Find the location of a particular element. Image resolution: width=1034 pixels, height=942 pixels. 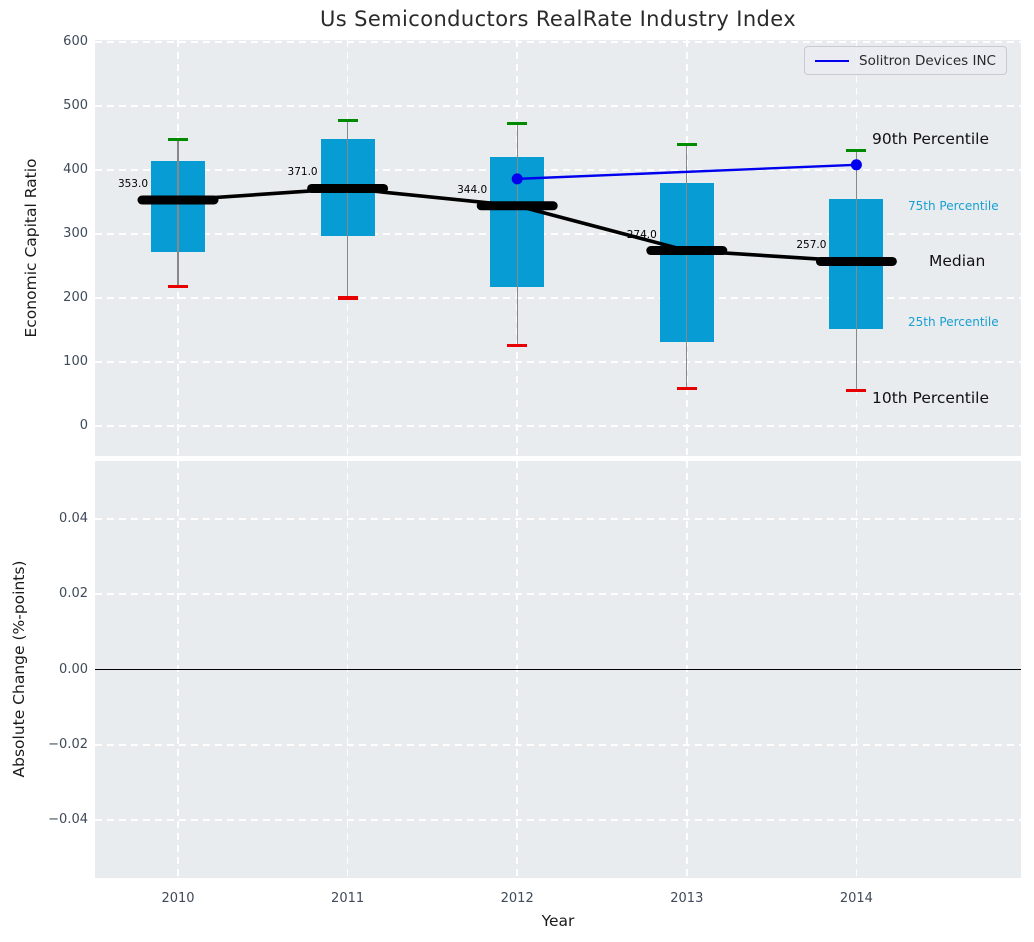

zero-line is located at coordinates (558, 669).